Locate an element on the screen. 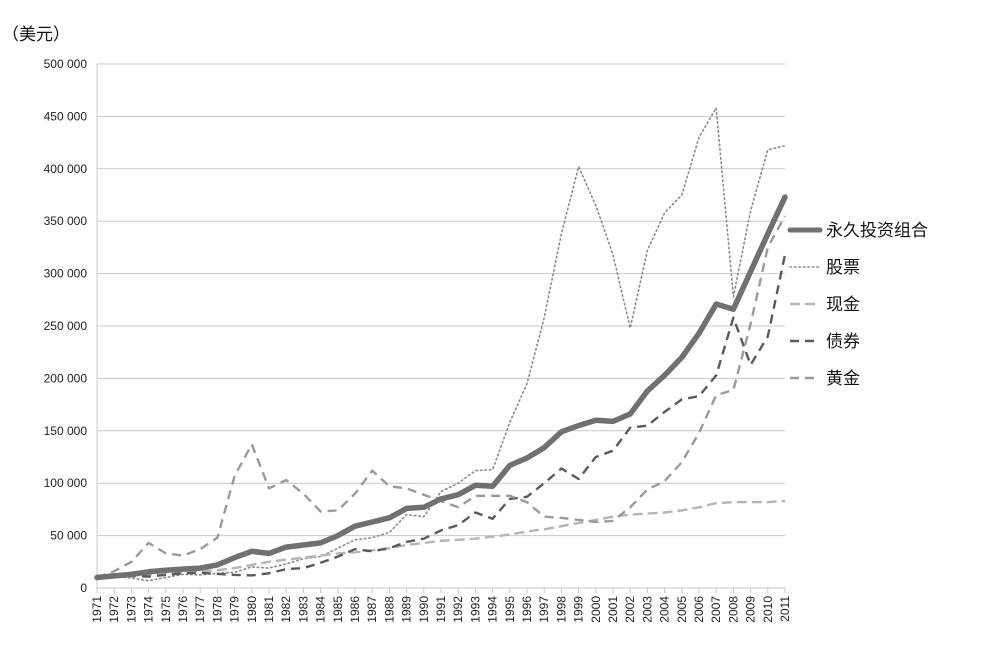  legend-label: 债券 is located at coordinates (843, 342).